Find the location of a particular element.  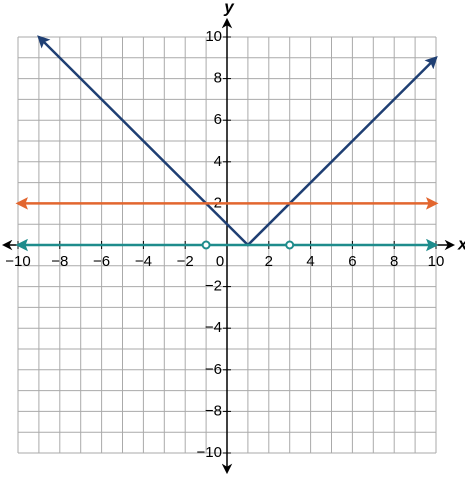

x-tick-label: −10 is located at coordinates (17, 261).